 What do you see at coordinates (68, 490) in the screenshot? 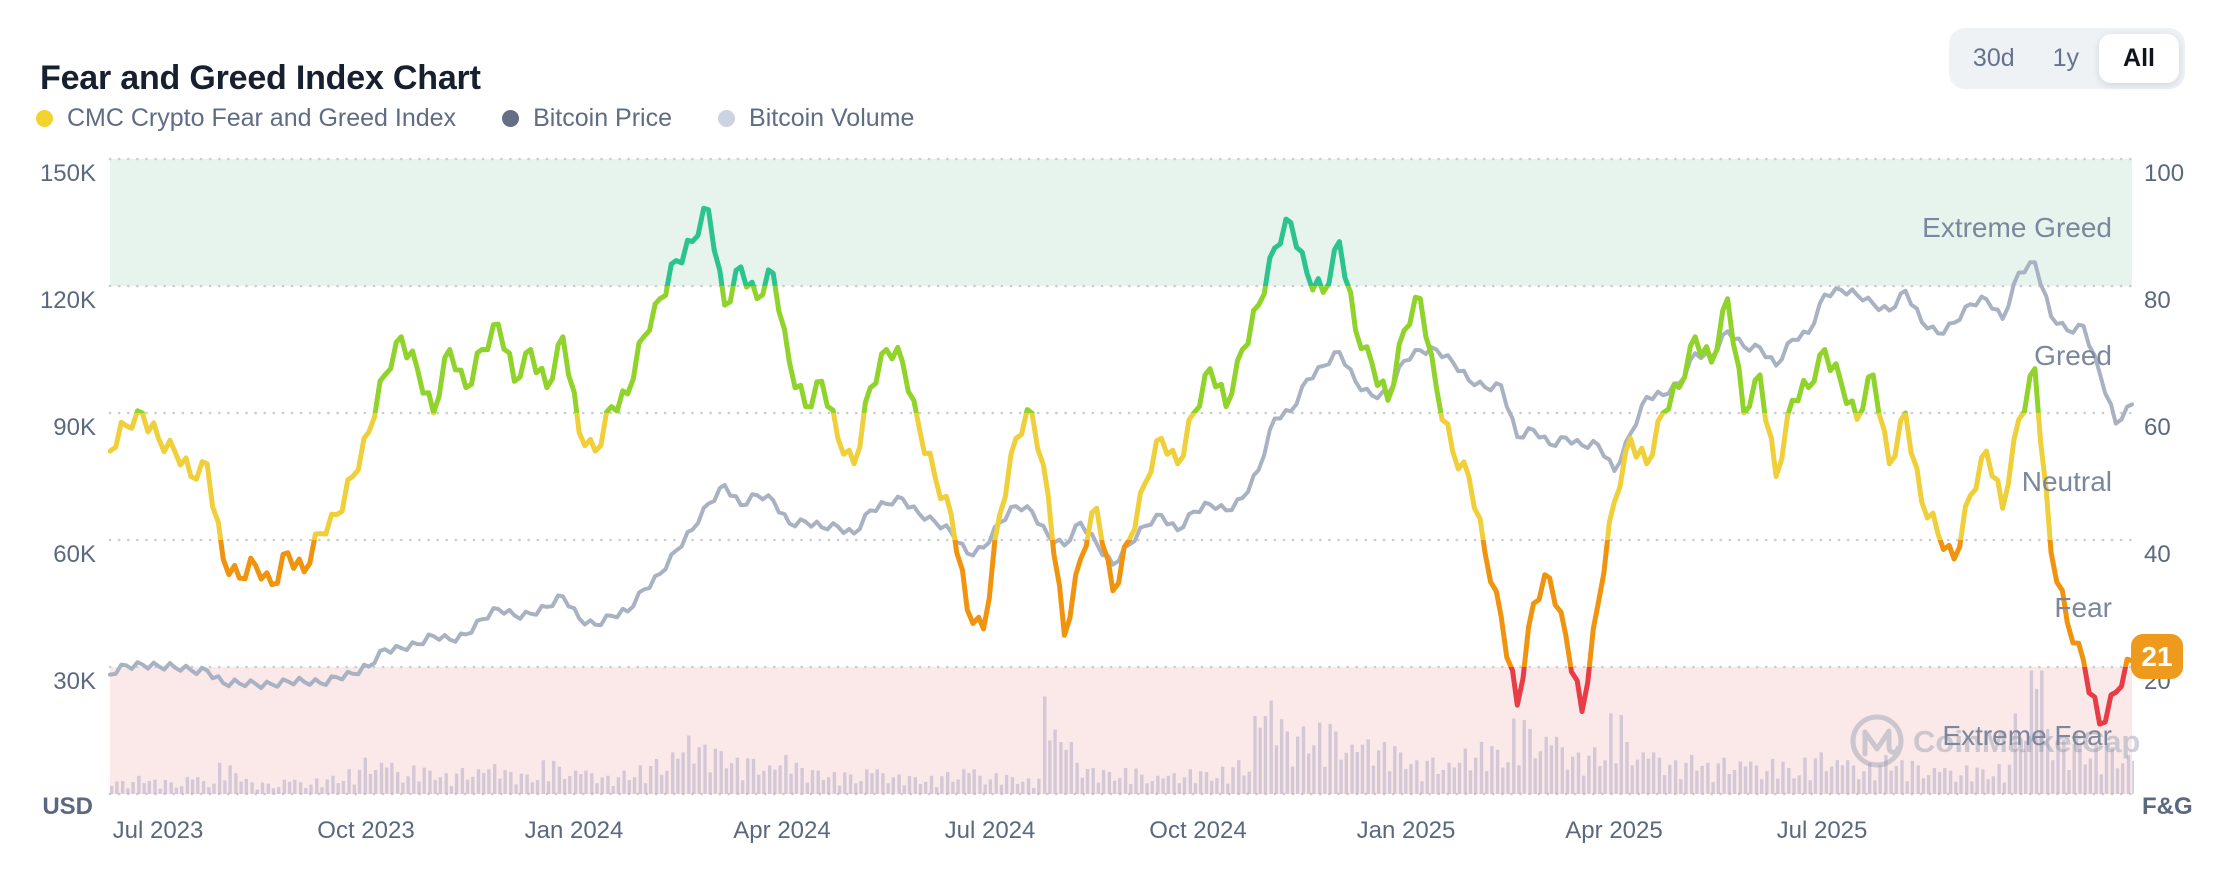
I see `left-axis: 150K 120K 90K 60K 30K USD` at bounding box center [68, 490].